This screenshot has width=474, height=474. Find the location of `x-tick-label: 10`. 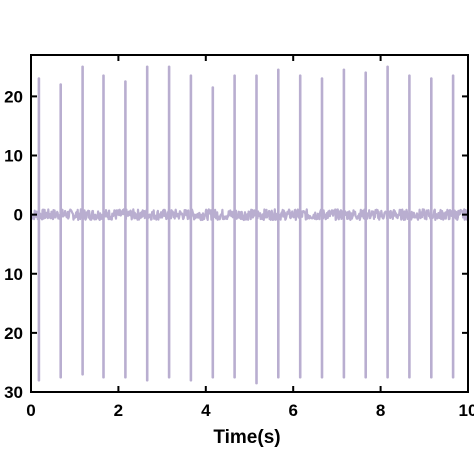

x-tick-label: 10 is located at coordinates (466, 410).